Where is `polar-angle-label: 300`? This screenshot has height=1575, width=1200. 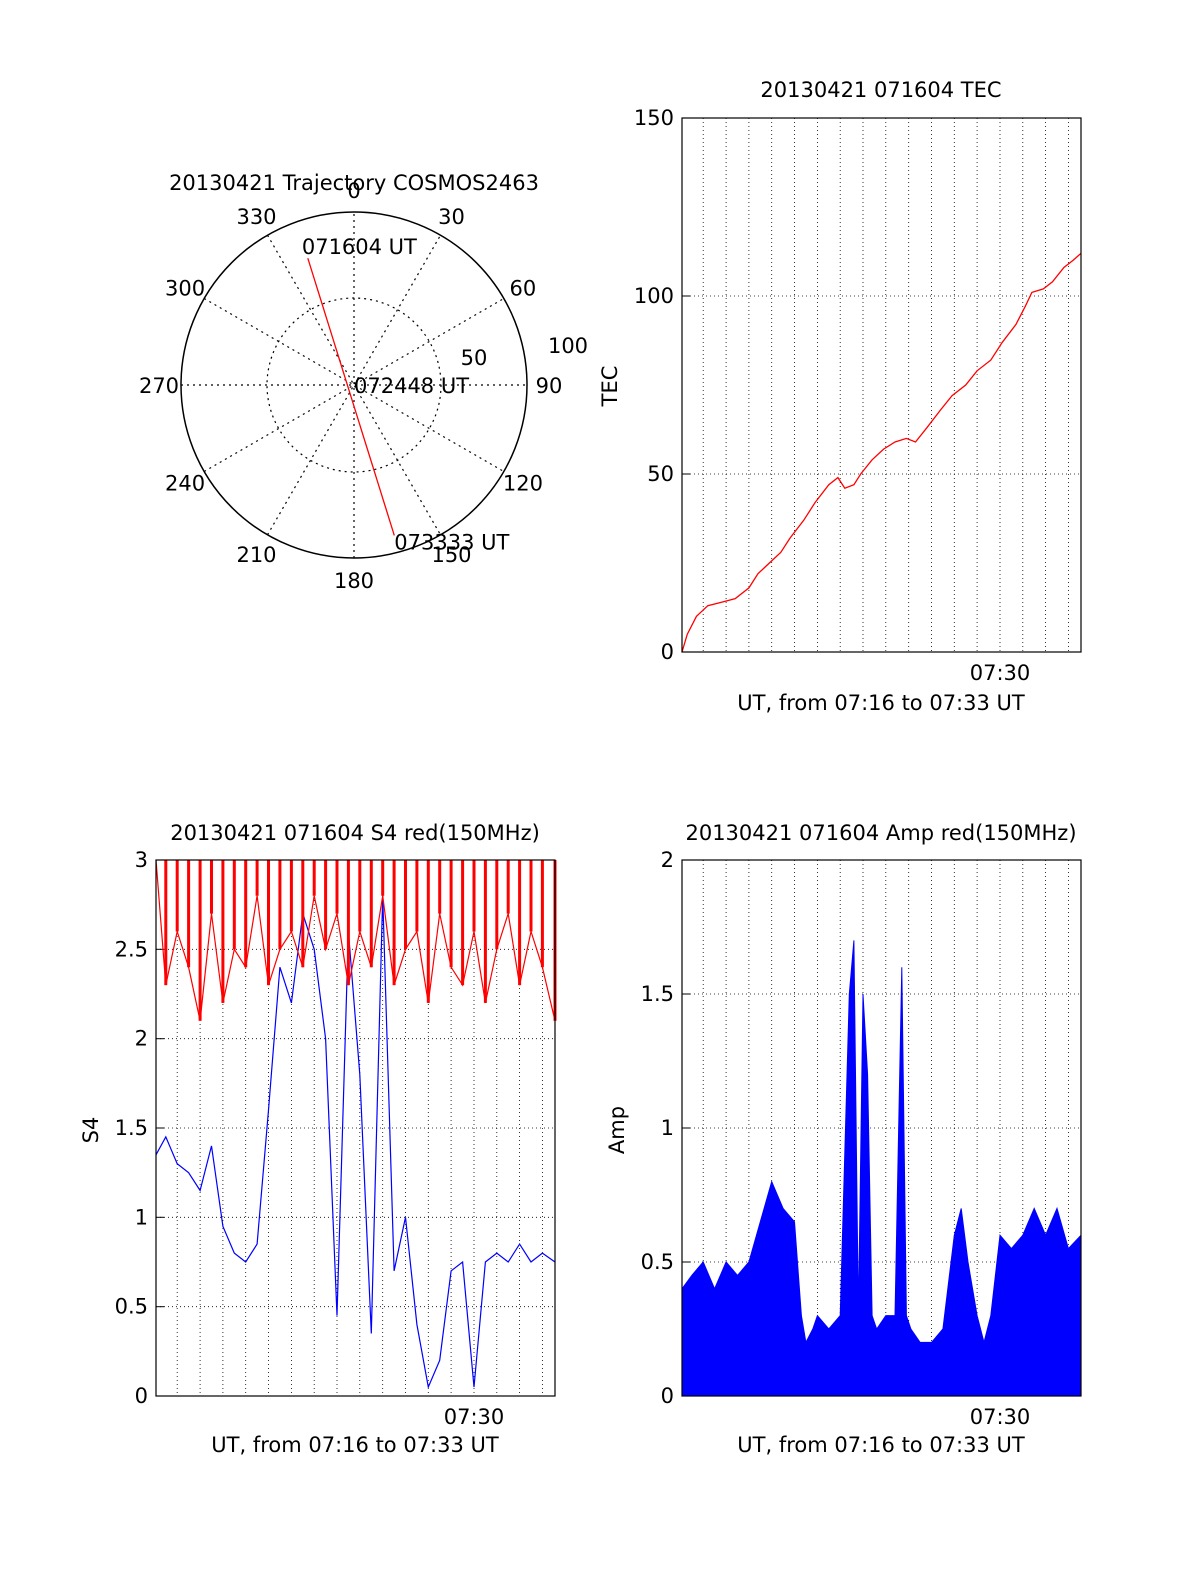
polar-angle-label: 300 is located at coordinates (185, 289).